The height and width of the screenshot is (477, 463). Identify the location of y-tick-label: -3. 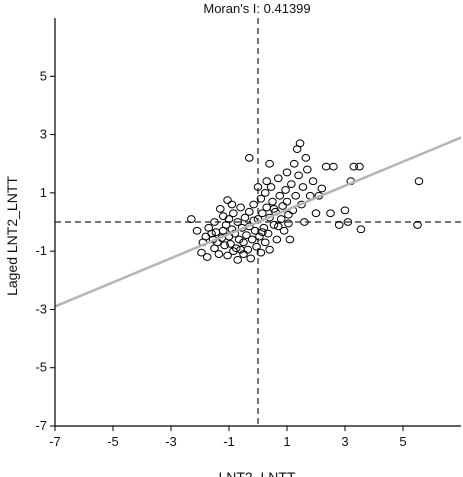
(41, 308).